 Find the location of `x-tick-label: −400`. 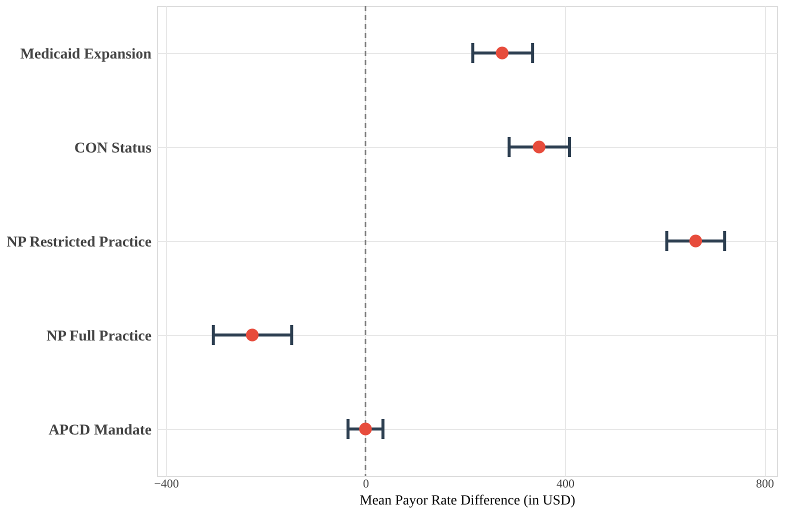

x-tick-label: −400 is located at coordinates (166, 483).